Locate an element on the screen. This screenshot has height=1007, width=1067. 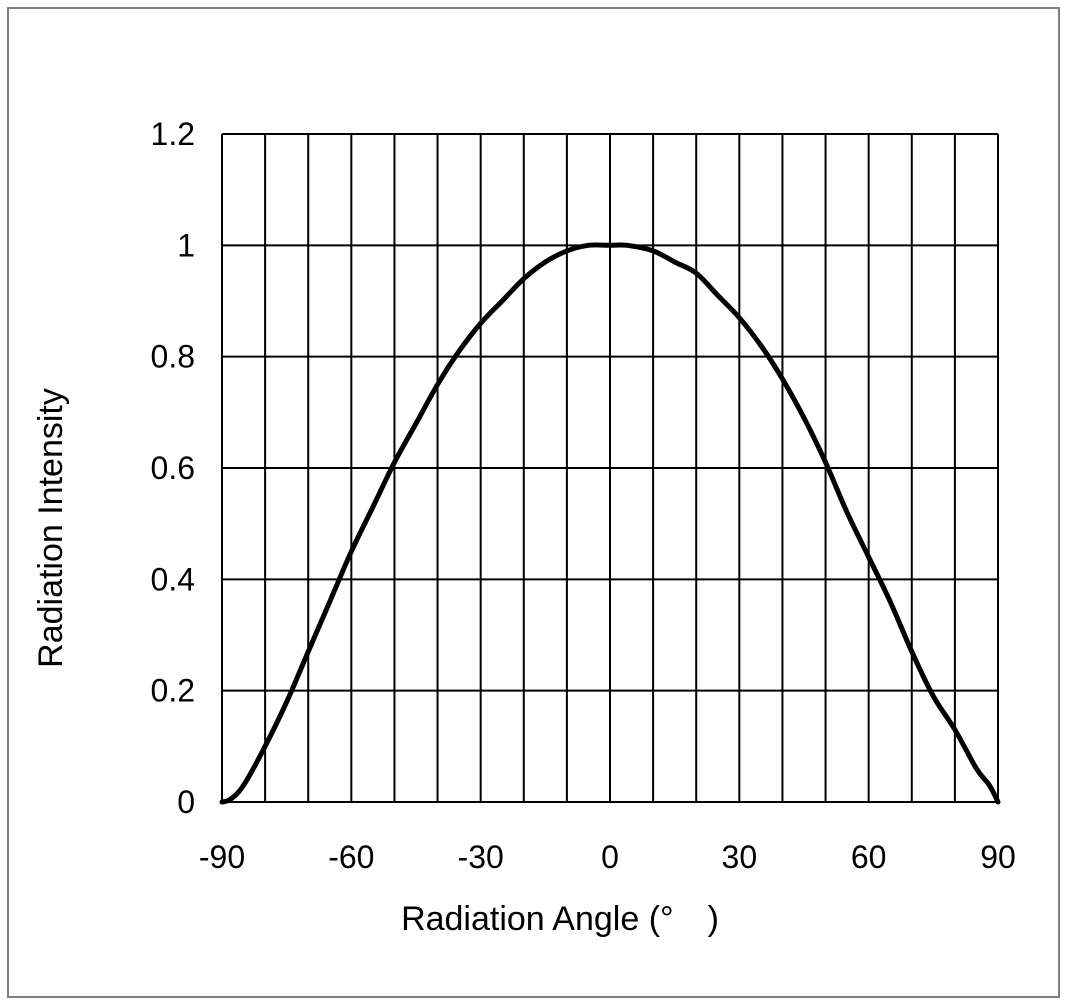
x-tick-label: 30 is located at coordinates (740, 857).